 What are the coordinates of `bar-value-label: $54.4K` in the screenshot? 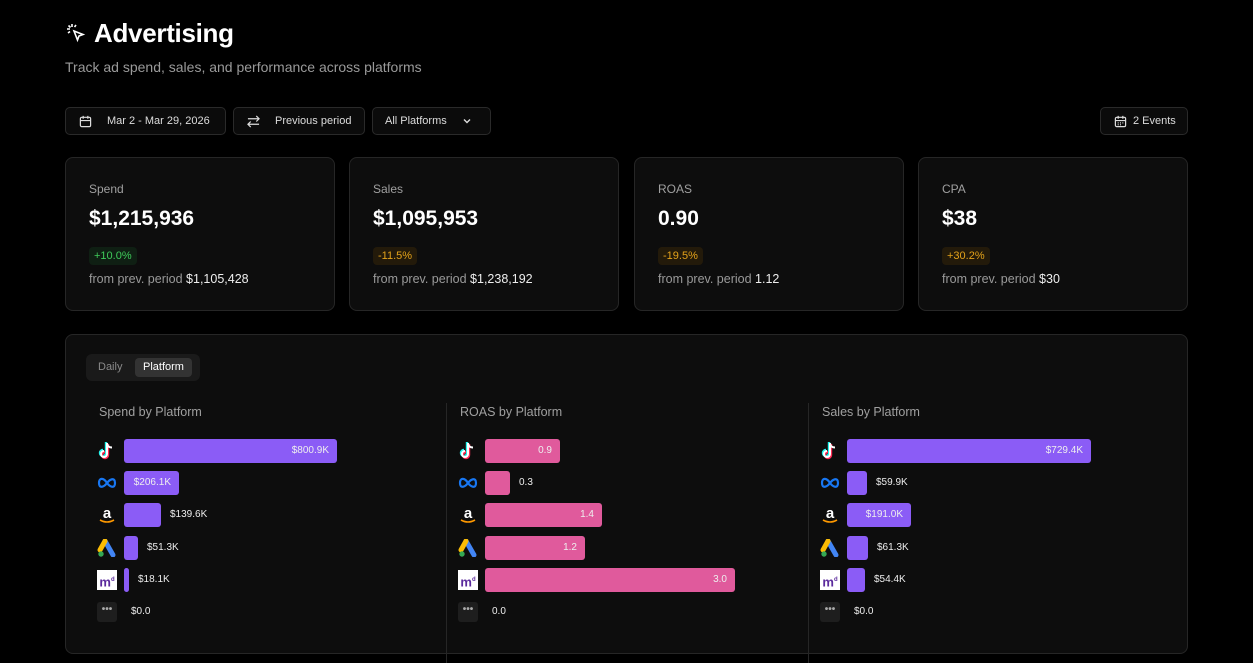 It's located at (890, 579).